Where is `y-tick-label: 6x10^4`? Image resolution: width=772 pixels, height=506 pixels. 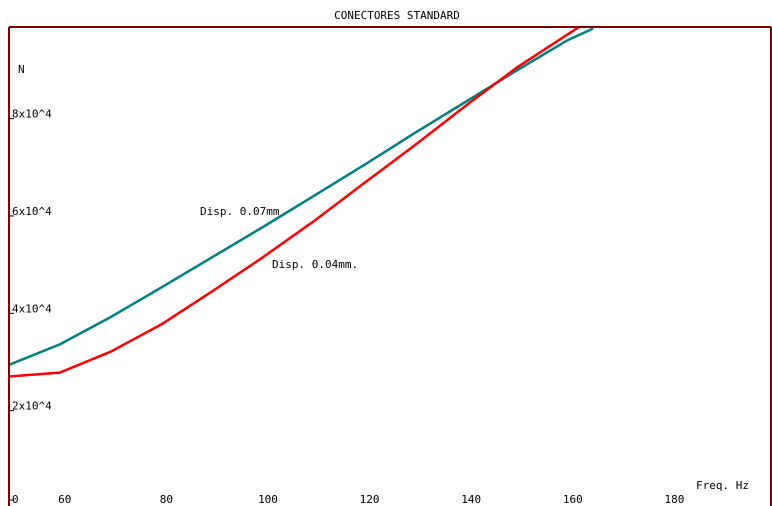 y-tick-label: 6x10^4 is located at coordinates (32, 211).